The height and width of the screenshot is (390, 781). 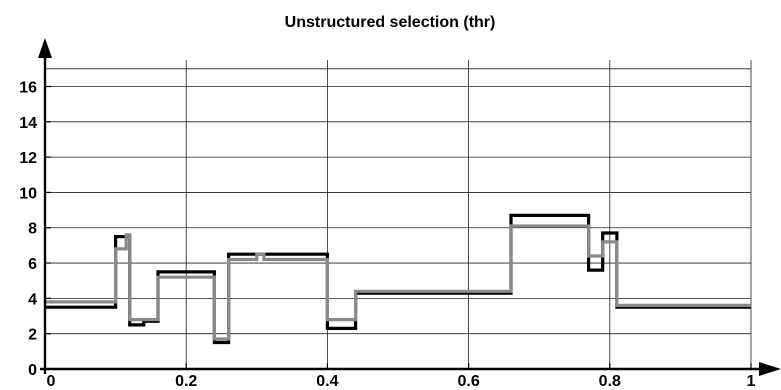 I want to click on y-tick-label-6: 12, so click(x=28, y=158).